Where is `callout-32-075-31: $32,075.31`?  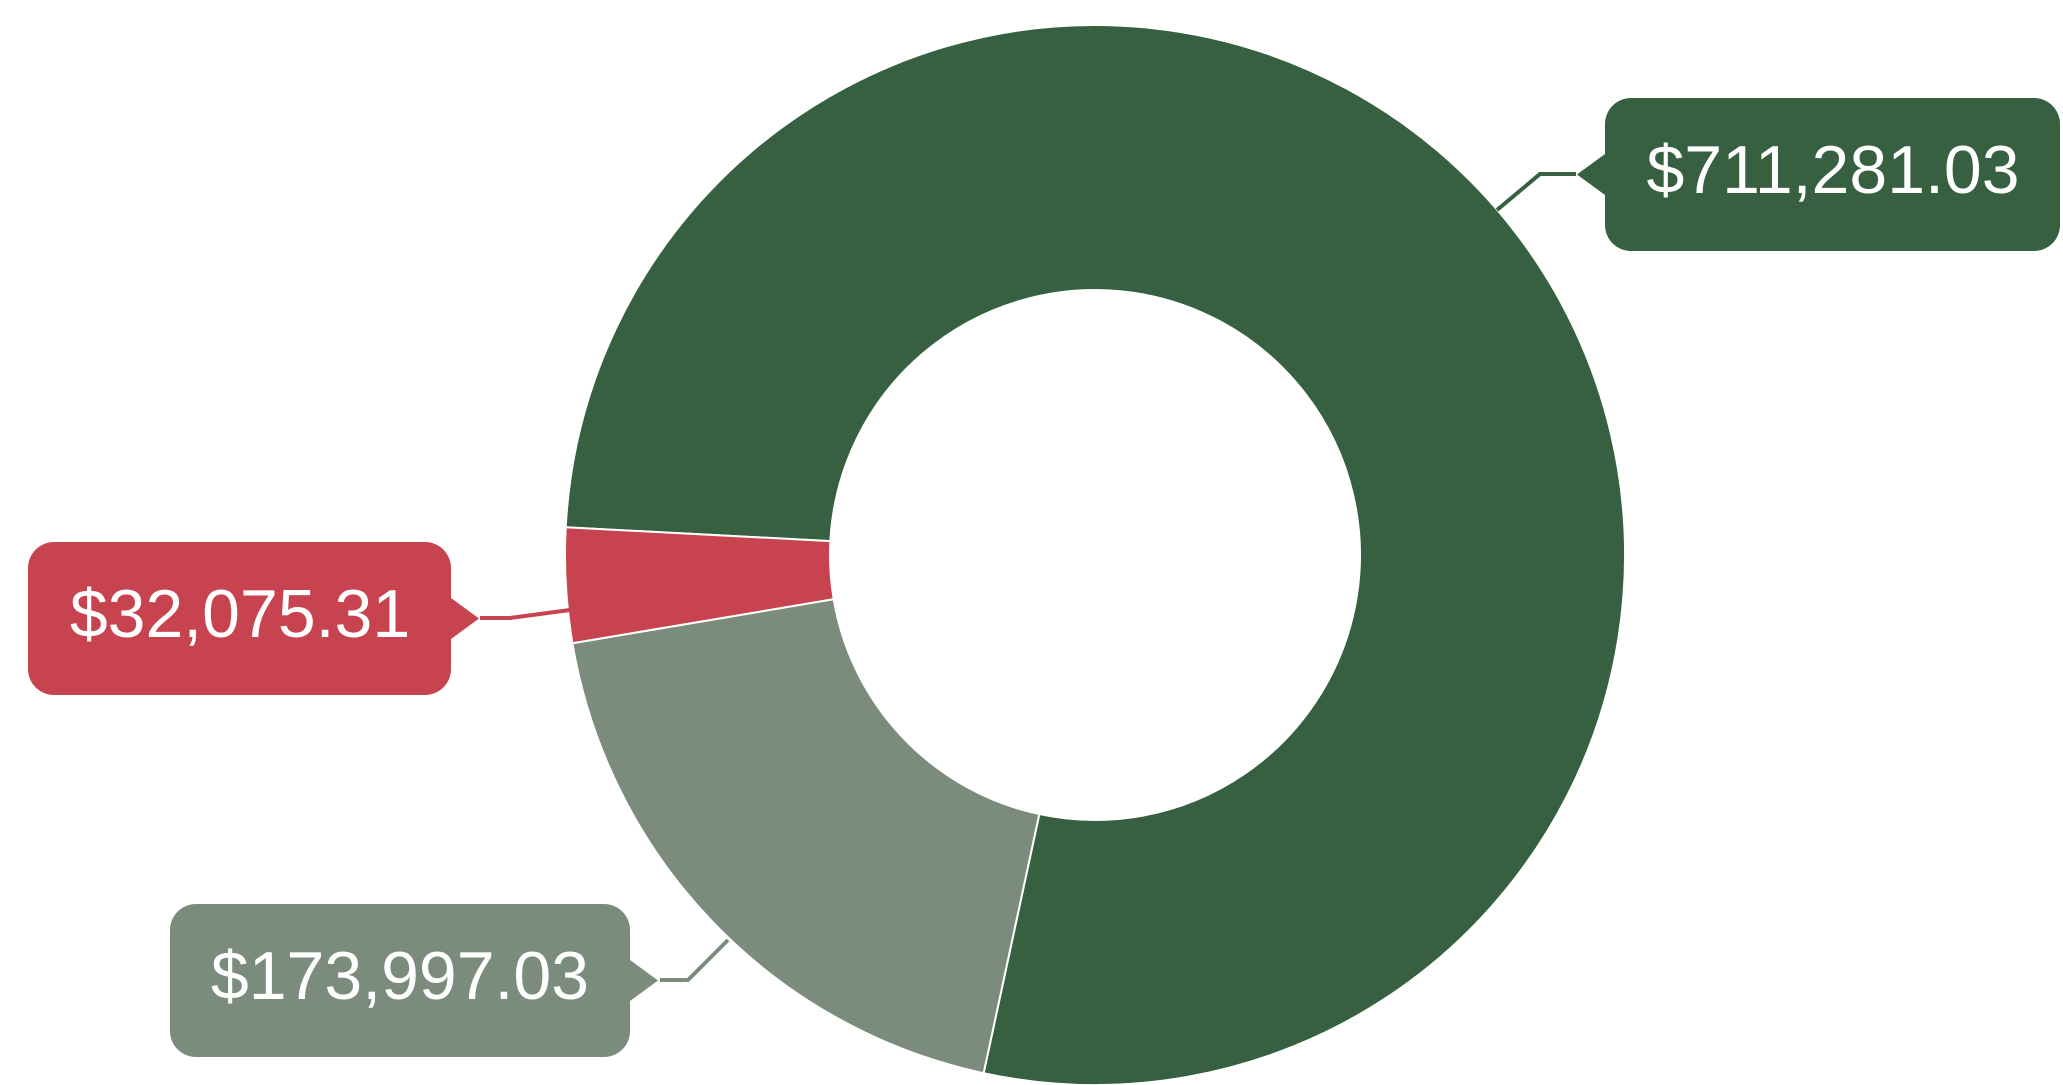
callout-32-075-31: $32,075.31 is located at coordinates (299, 618).